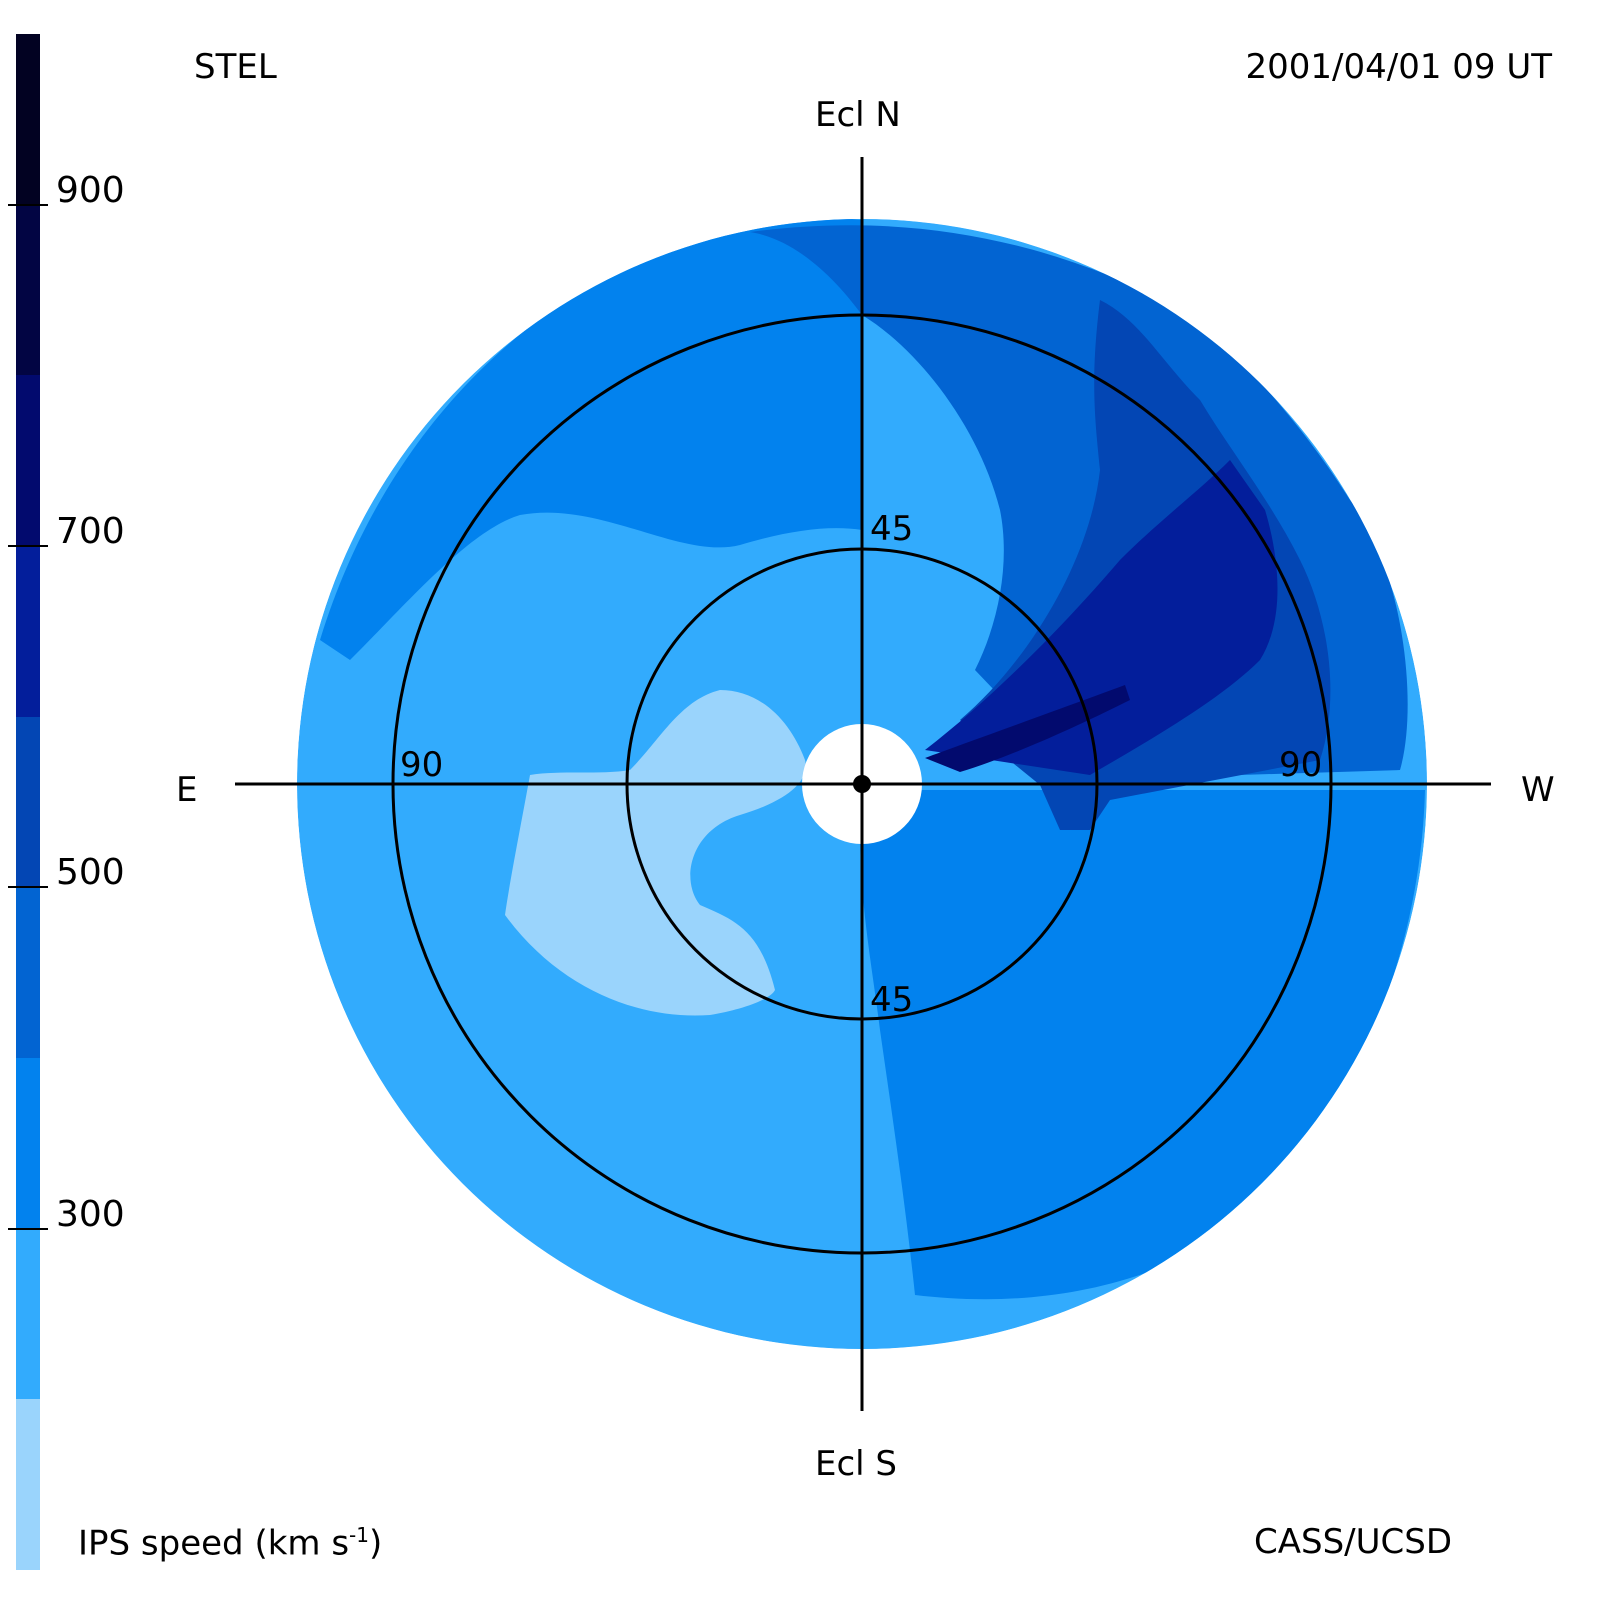  I want to click on timestamp-label: 2001/04/01 09 UT, so click(1399, 67).